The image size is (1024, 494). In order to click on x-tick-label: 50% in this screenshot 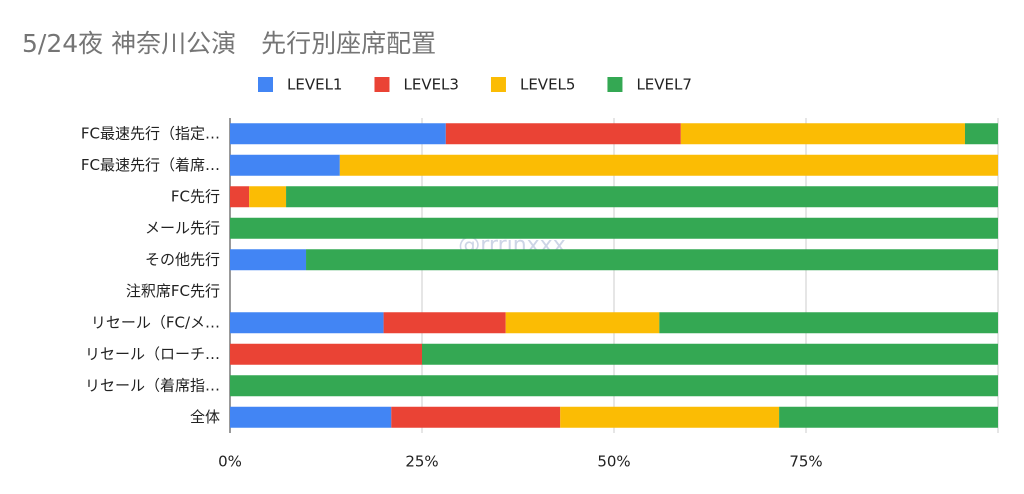, I will do `click(613, 462)`.